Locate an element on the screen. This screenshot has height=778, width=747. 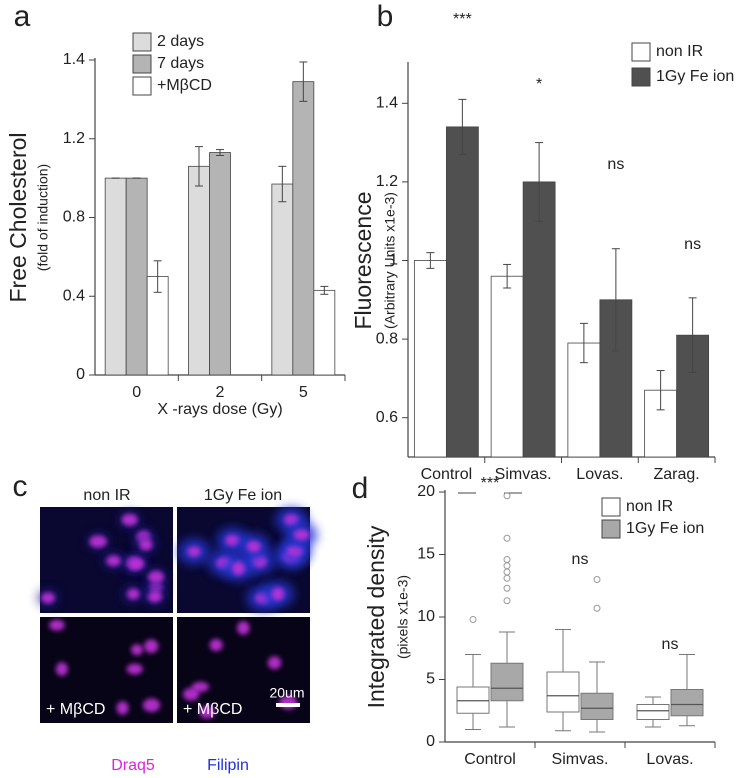
x-axis-title: X -rays dose (Gy) is located at coordinates (219, 409).